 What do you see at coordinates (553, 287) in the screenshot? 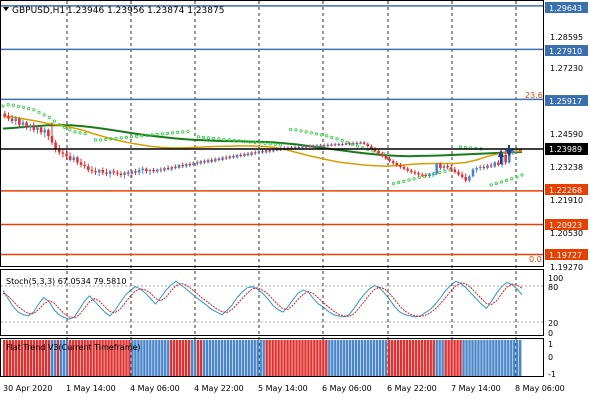
I see `stoch-axis-80: 80` at bounding box center [553, 287].